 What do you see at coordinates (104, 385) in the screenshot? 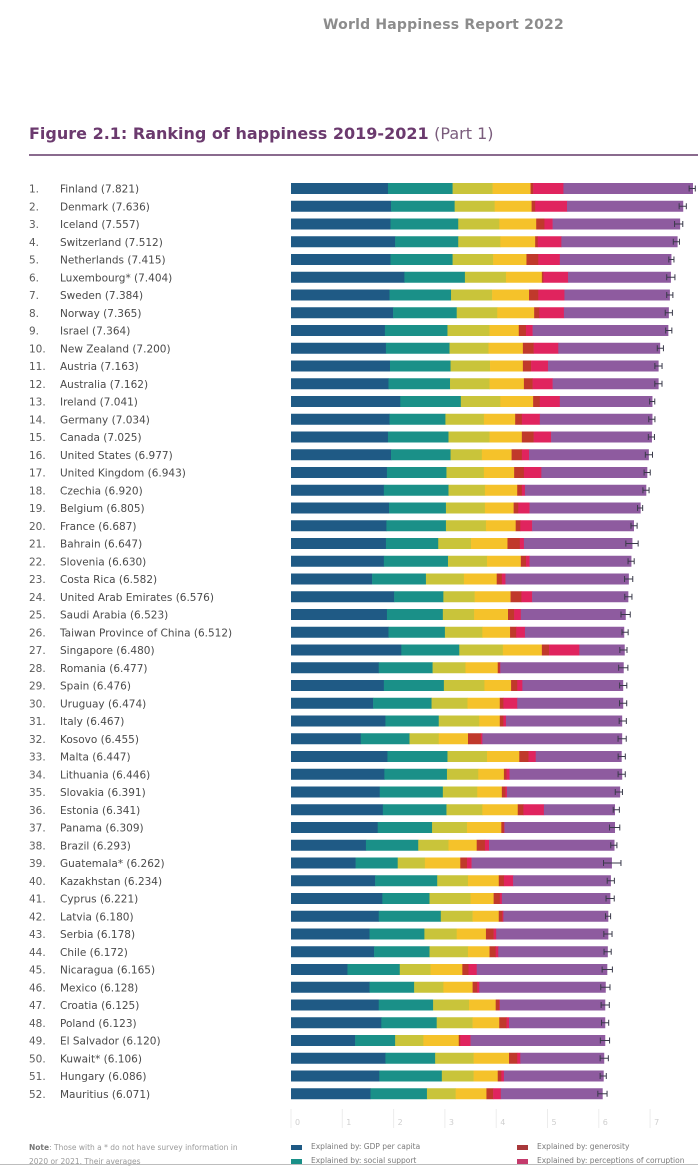
I see `country-label: Australia (7.162)` at bounding box center [104, 385].